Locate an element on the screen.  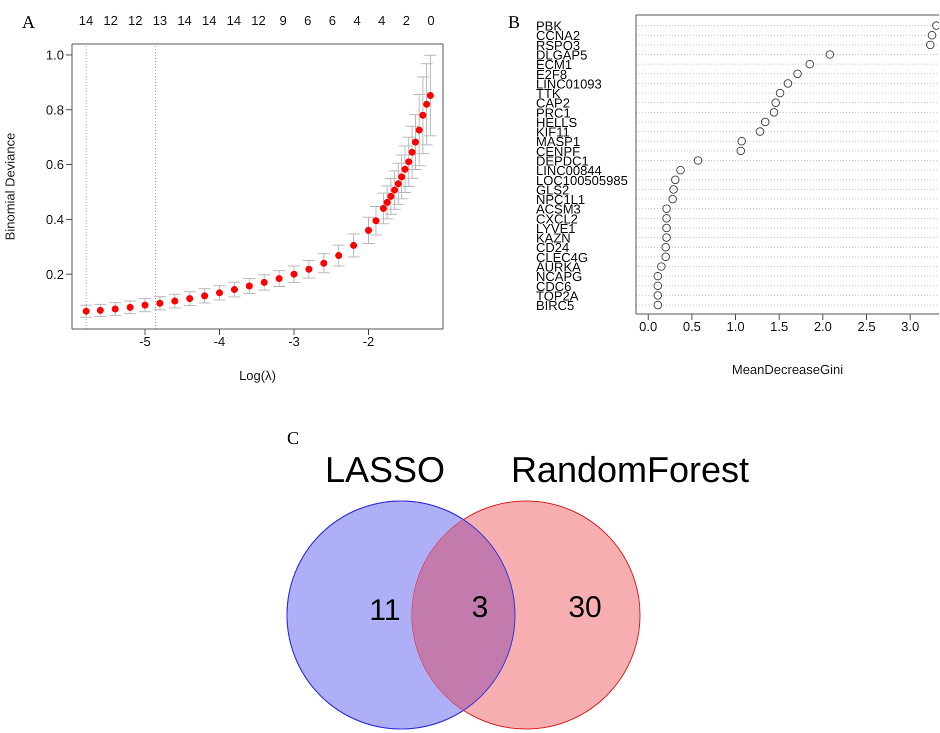
x-tick-label: 0.5 is located at coordinates (691, 326).